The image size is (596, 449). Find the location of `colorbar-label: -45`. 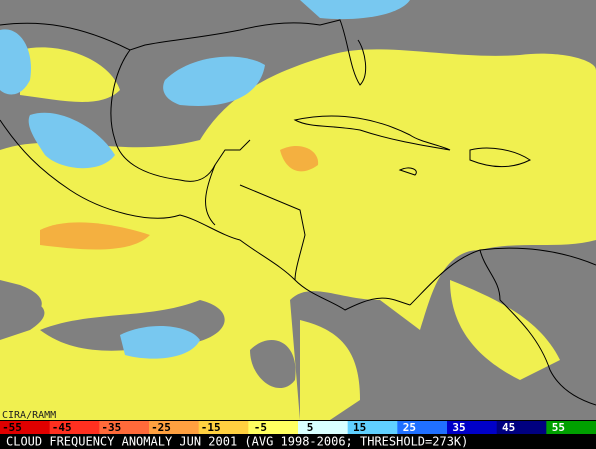

colorbar-label: -45 is located at coordinates (62, 427).